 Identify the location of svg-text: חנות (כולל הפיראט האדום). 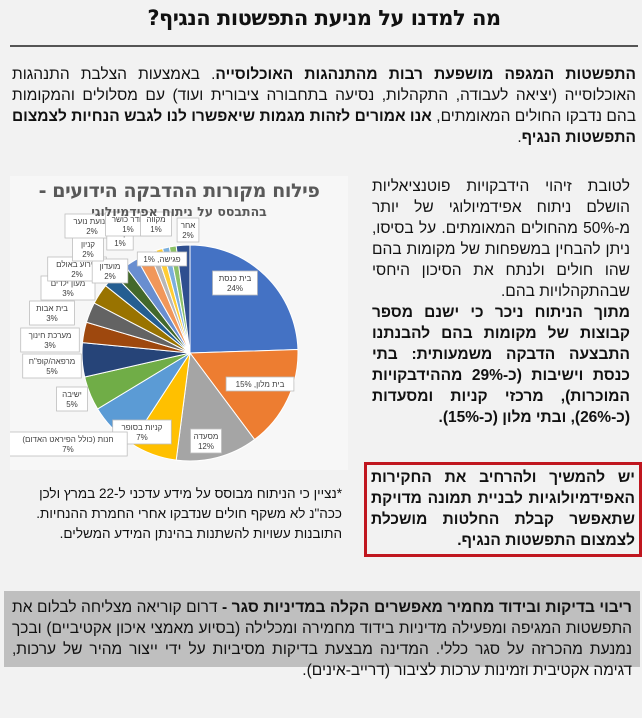
(67, 439).